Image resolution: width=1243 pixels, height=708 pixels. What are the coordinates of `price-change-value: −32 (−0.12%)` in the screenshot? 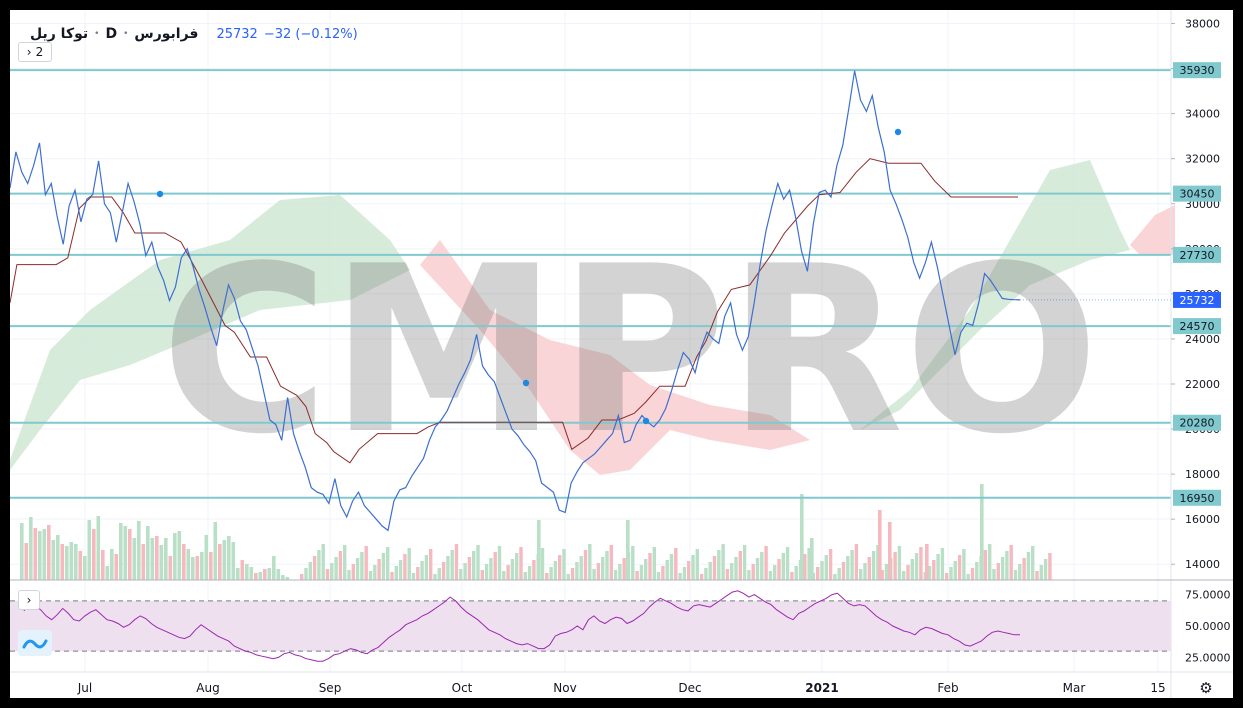 It's located at (310, 34).